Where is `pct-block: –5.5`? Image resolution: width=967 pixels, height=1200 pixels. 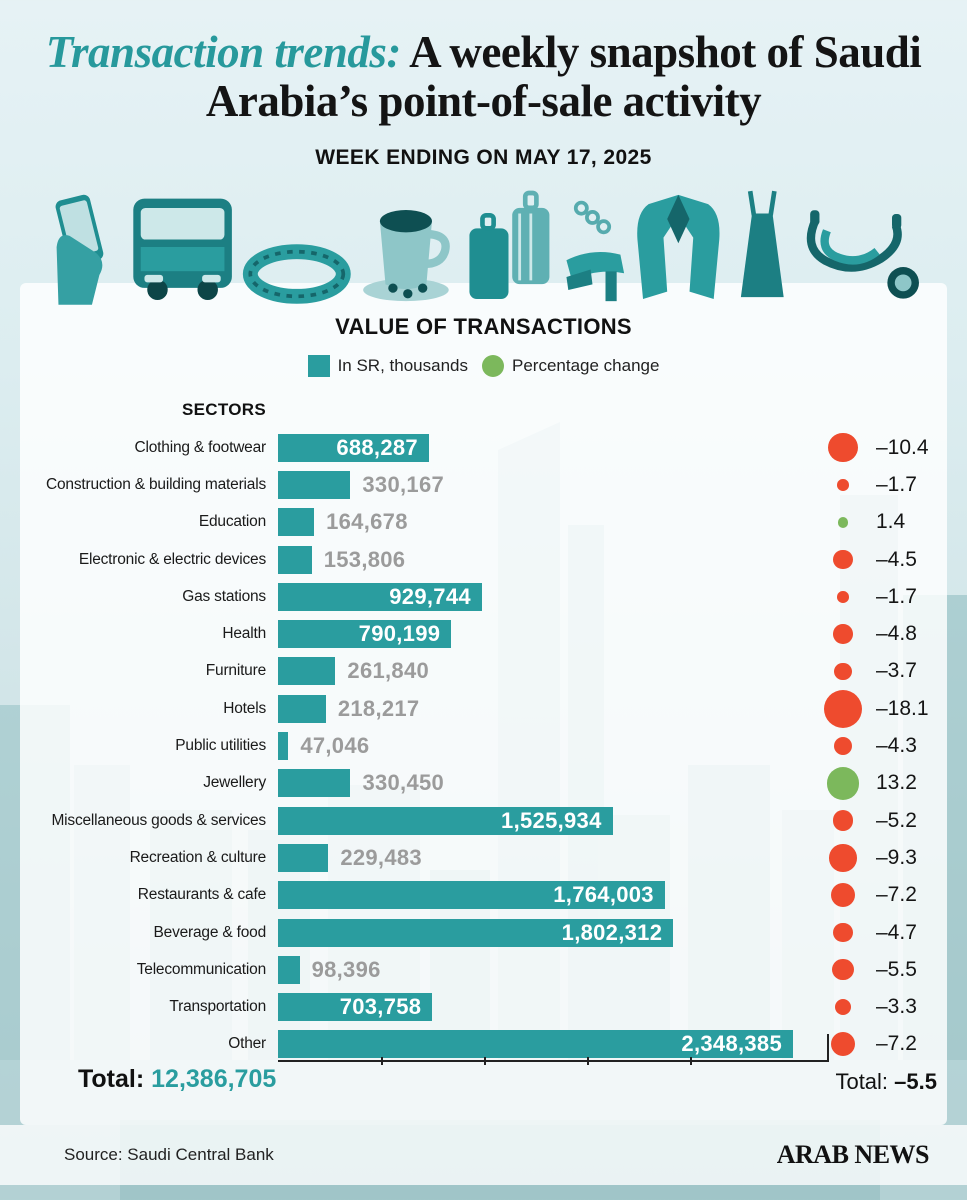 pct-block: –5.5 is located at coordinates (893, 970).